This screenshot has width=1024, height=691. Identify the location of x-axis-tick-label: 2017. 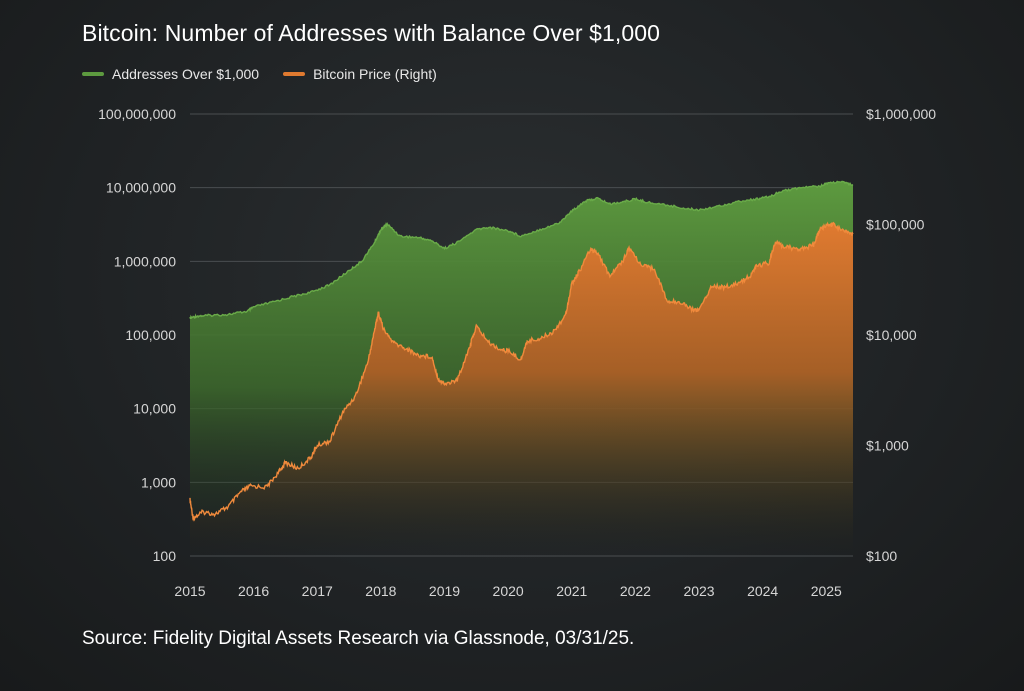
(317, 591).